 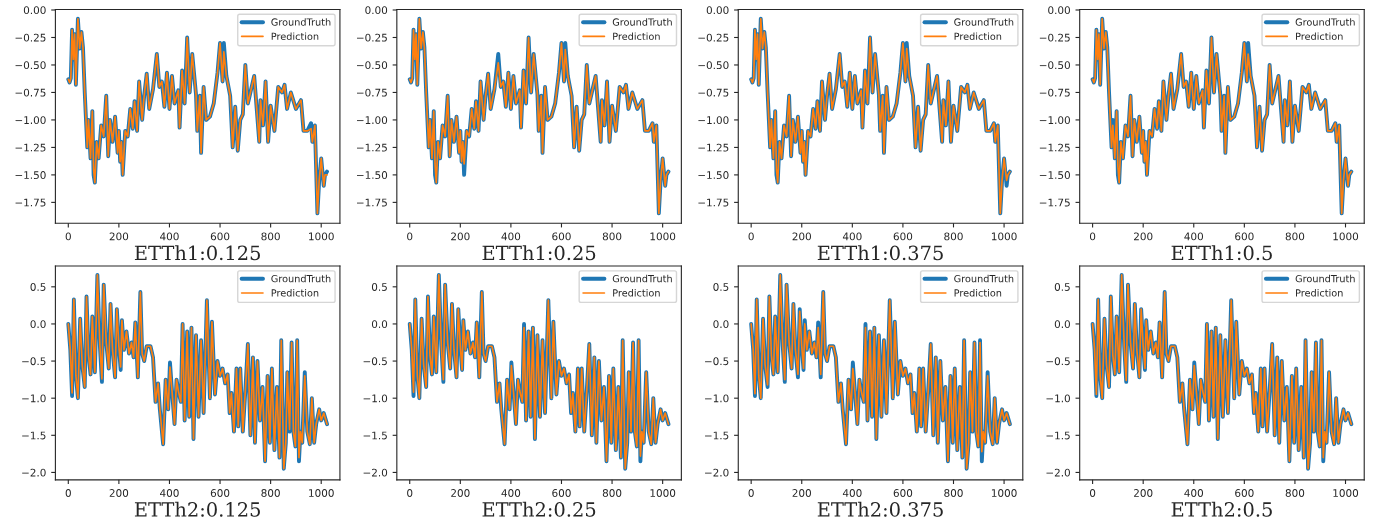 I want to click on x-axis-title: ETTh1:0.5, so click(x=1221, y=253).